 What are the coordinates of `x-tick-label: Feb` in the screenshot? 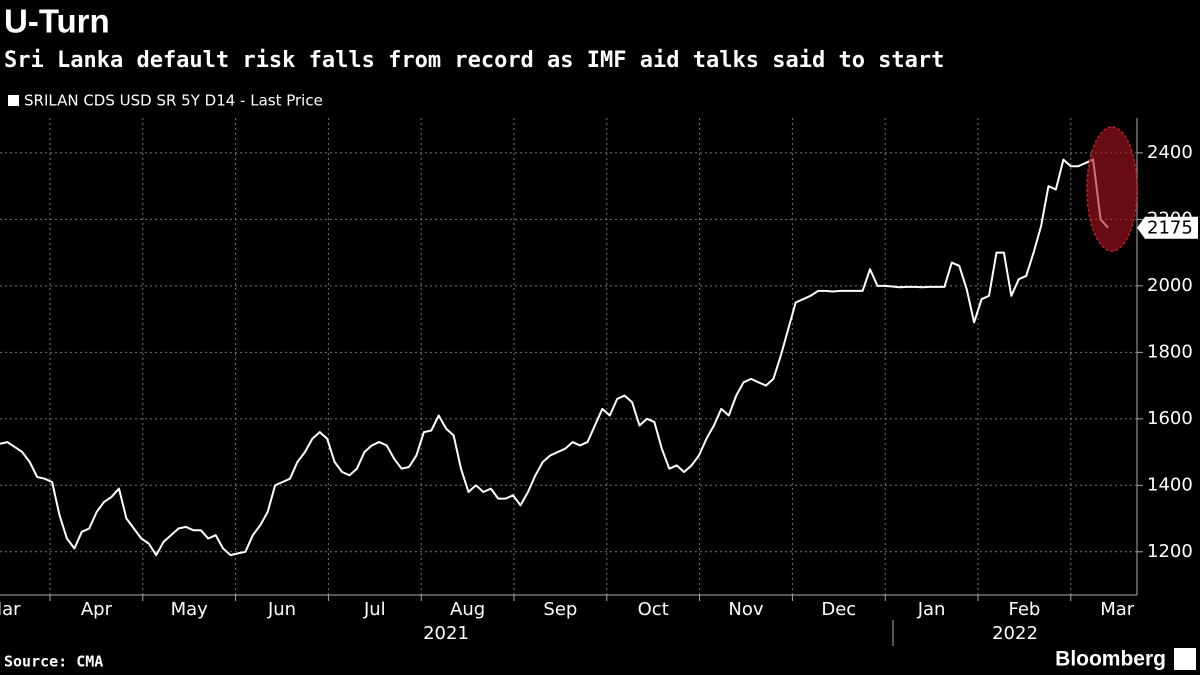 It's located at (1024, 609).